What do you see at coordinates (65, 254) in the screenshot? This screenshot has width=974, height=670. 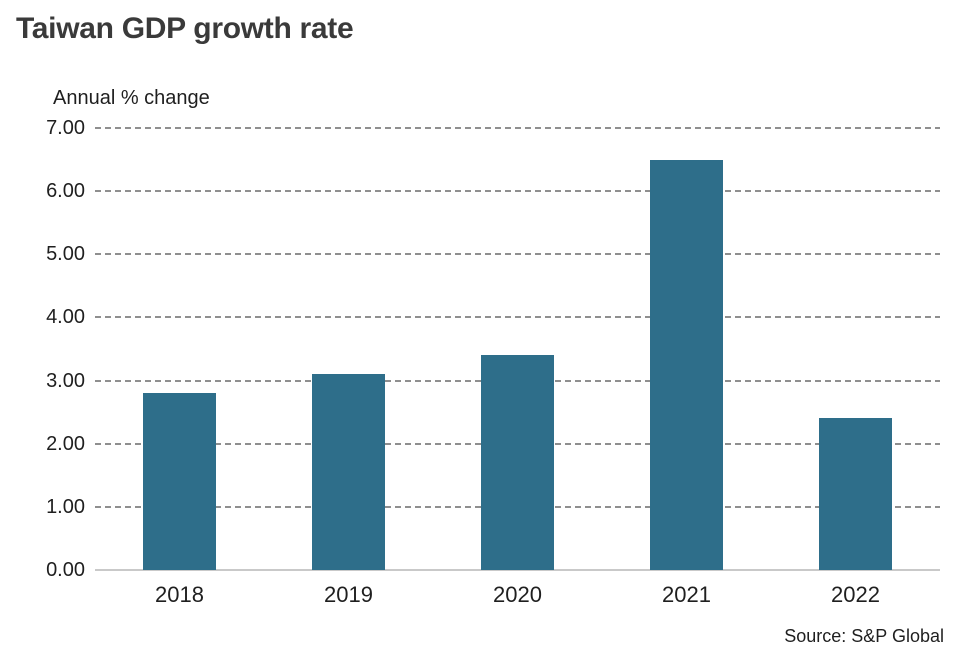 I see `y-tick-label-5.00: 5.00` at bounding box center [65, 254].